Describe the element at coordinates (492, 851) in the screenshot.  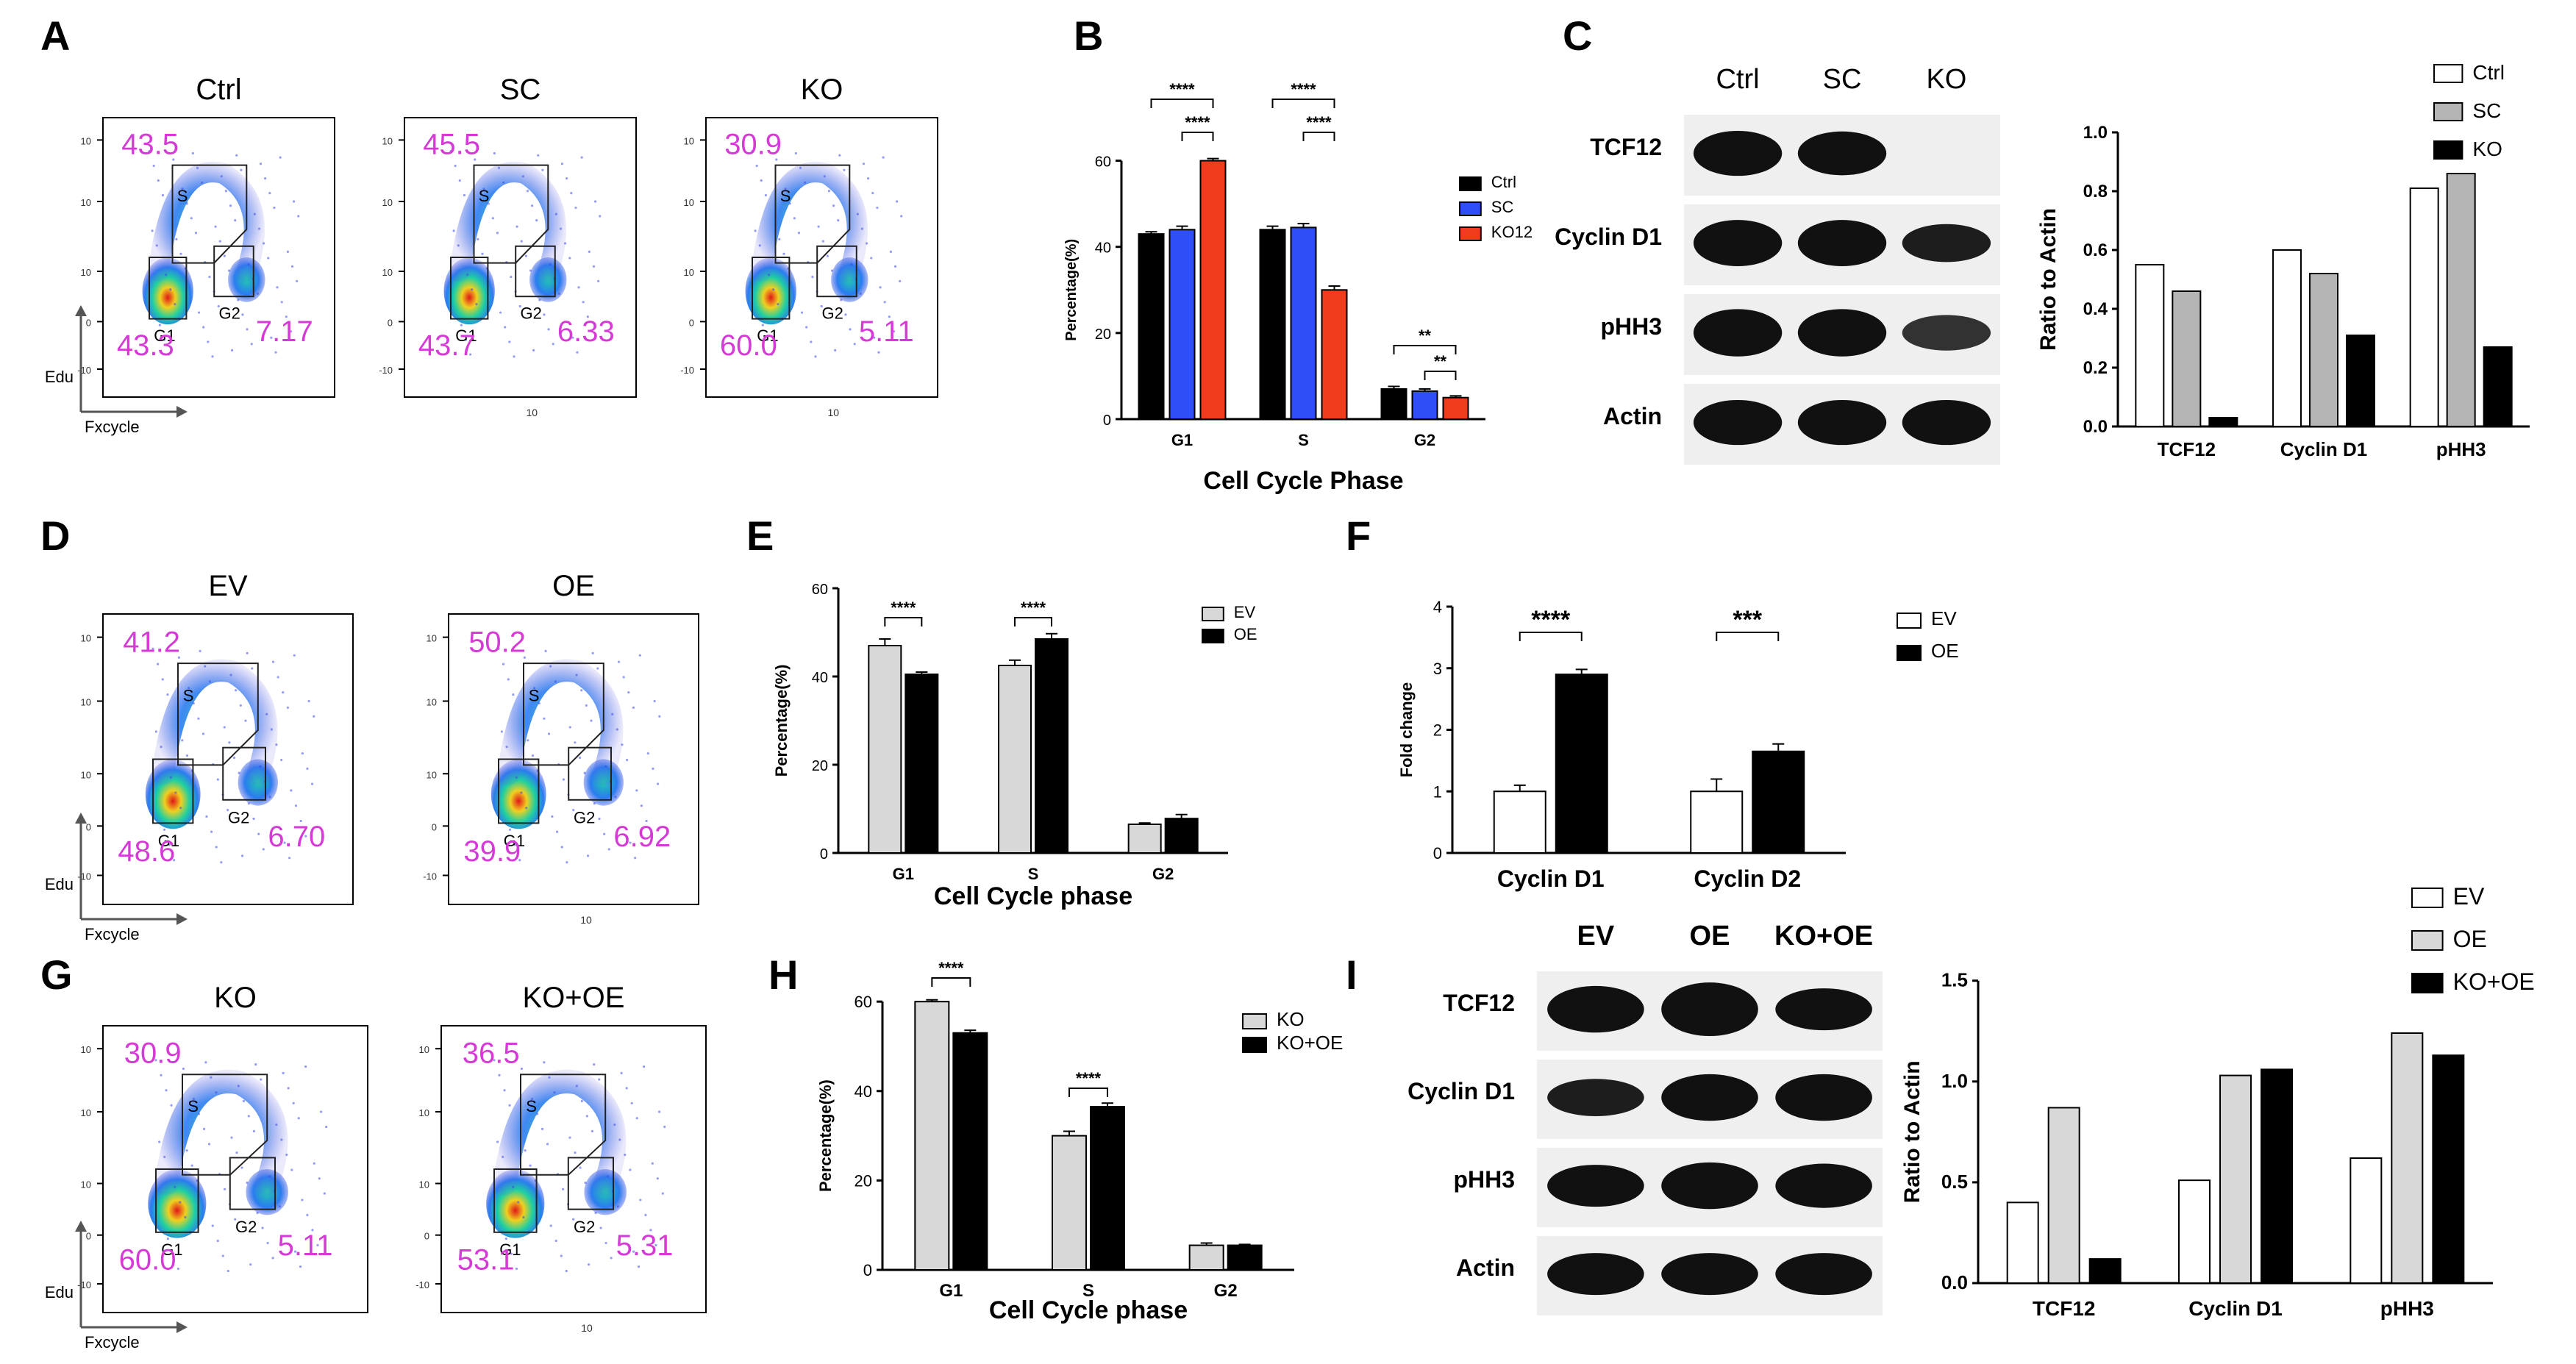
I see `g1-percentage: 39.9` at that location.